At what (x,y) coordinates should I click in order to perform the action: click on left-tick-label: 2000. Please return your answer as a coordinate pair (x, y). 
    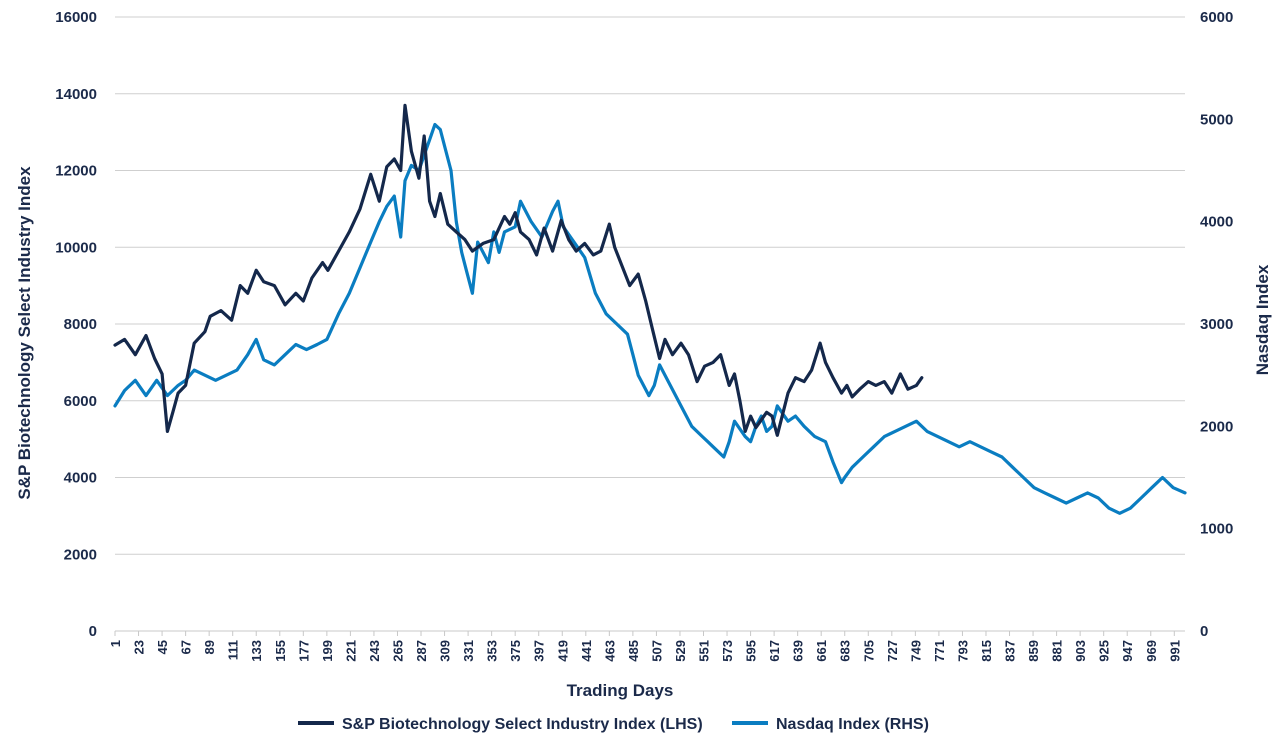
    Looking at the image, I should click on (80, 554).